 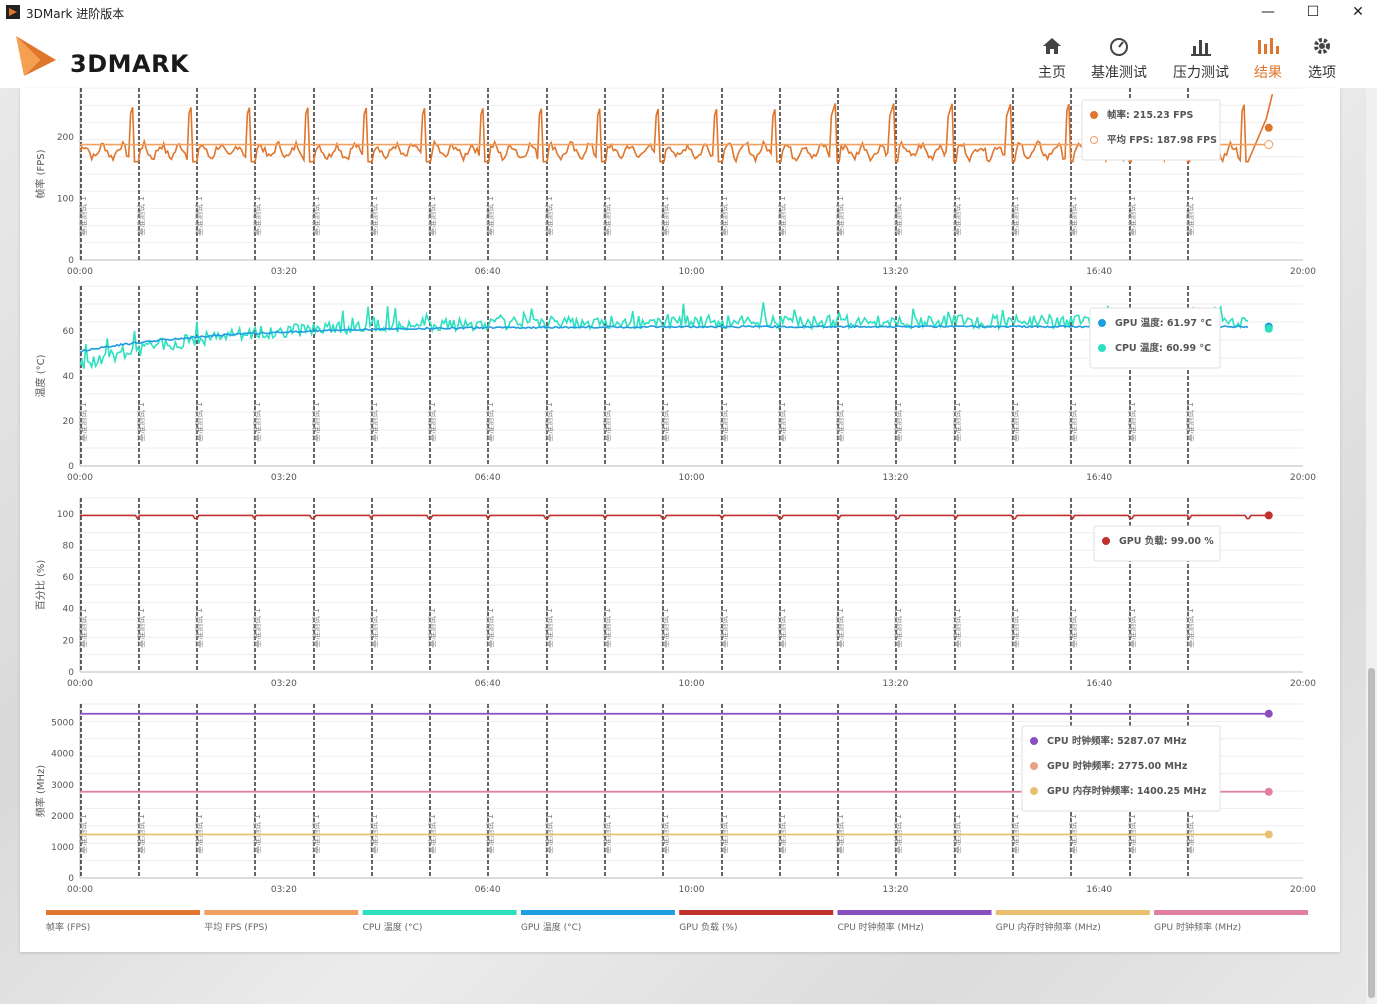 What do you see at coordinates (75, 14) in the screenshot?
I see `window-title: 3DMark 进阶版本` at bounding box center [75, 14].